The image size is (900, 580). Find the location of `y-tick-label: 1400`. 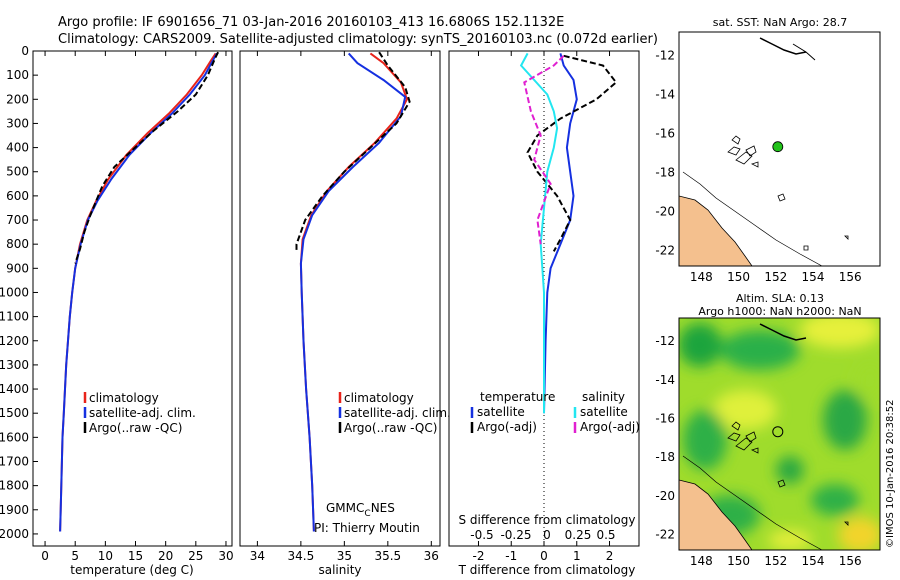

y-tick-label: 1400 is located at coordinates (14, 389).